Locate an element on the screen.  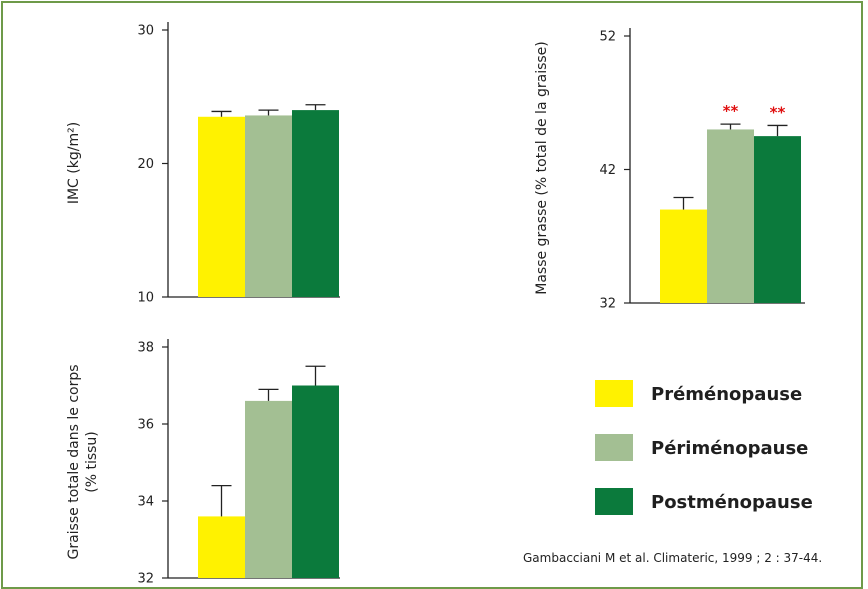
legend-swatch-postmenopause is located at coordinates (614, 501).